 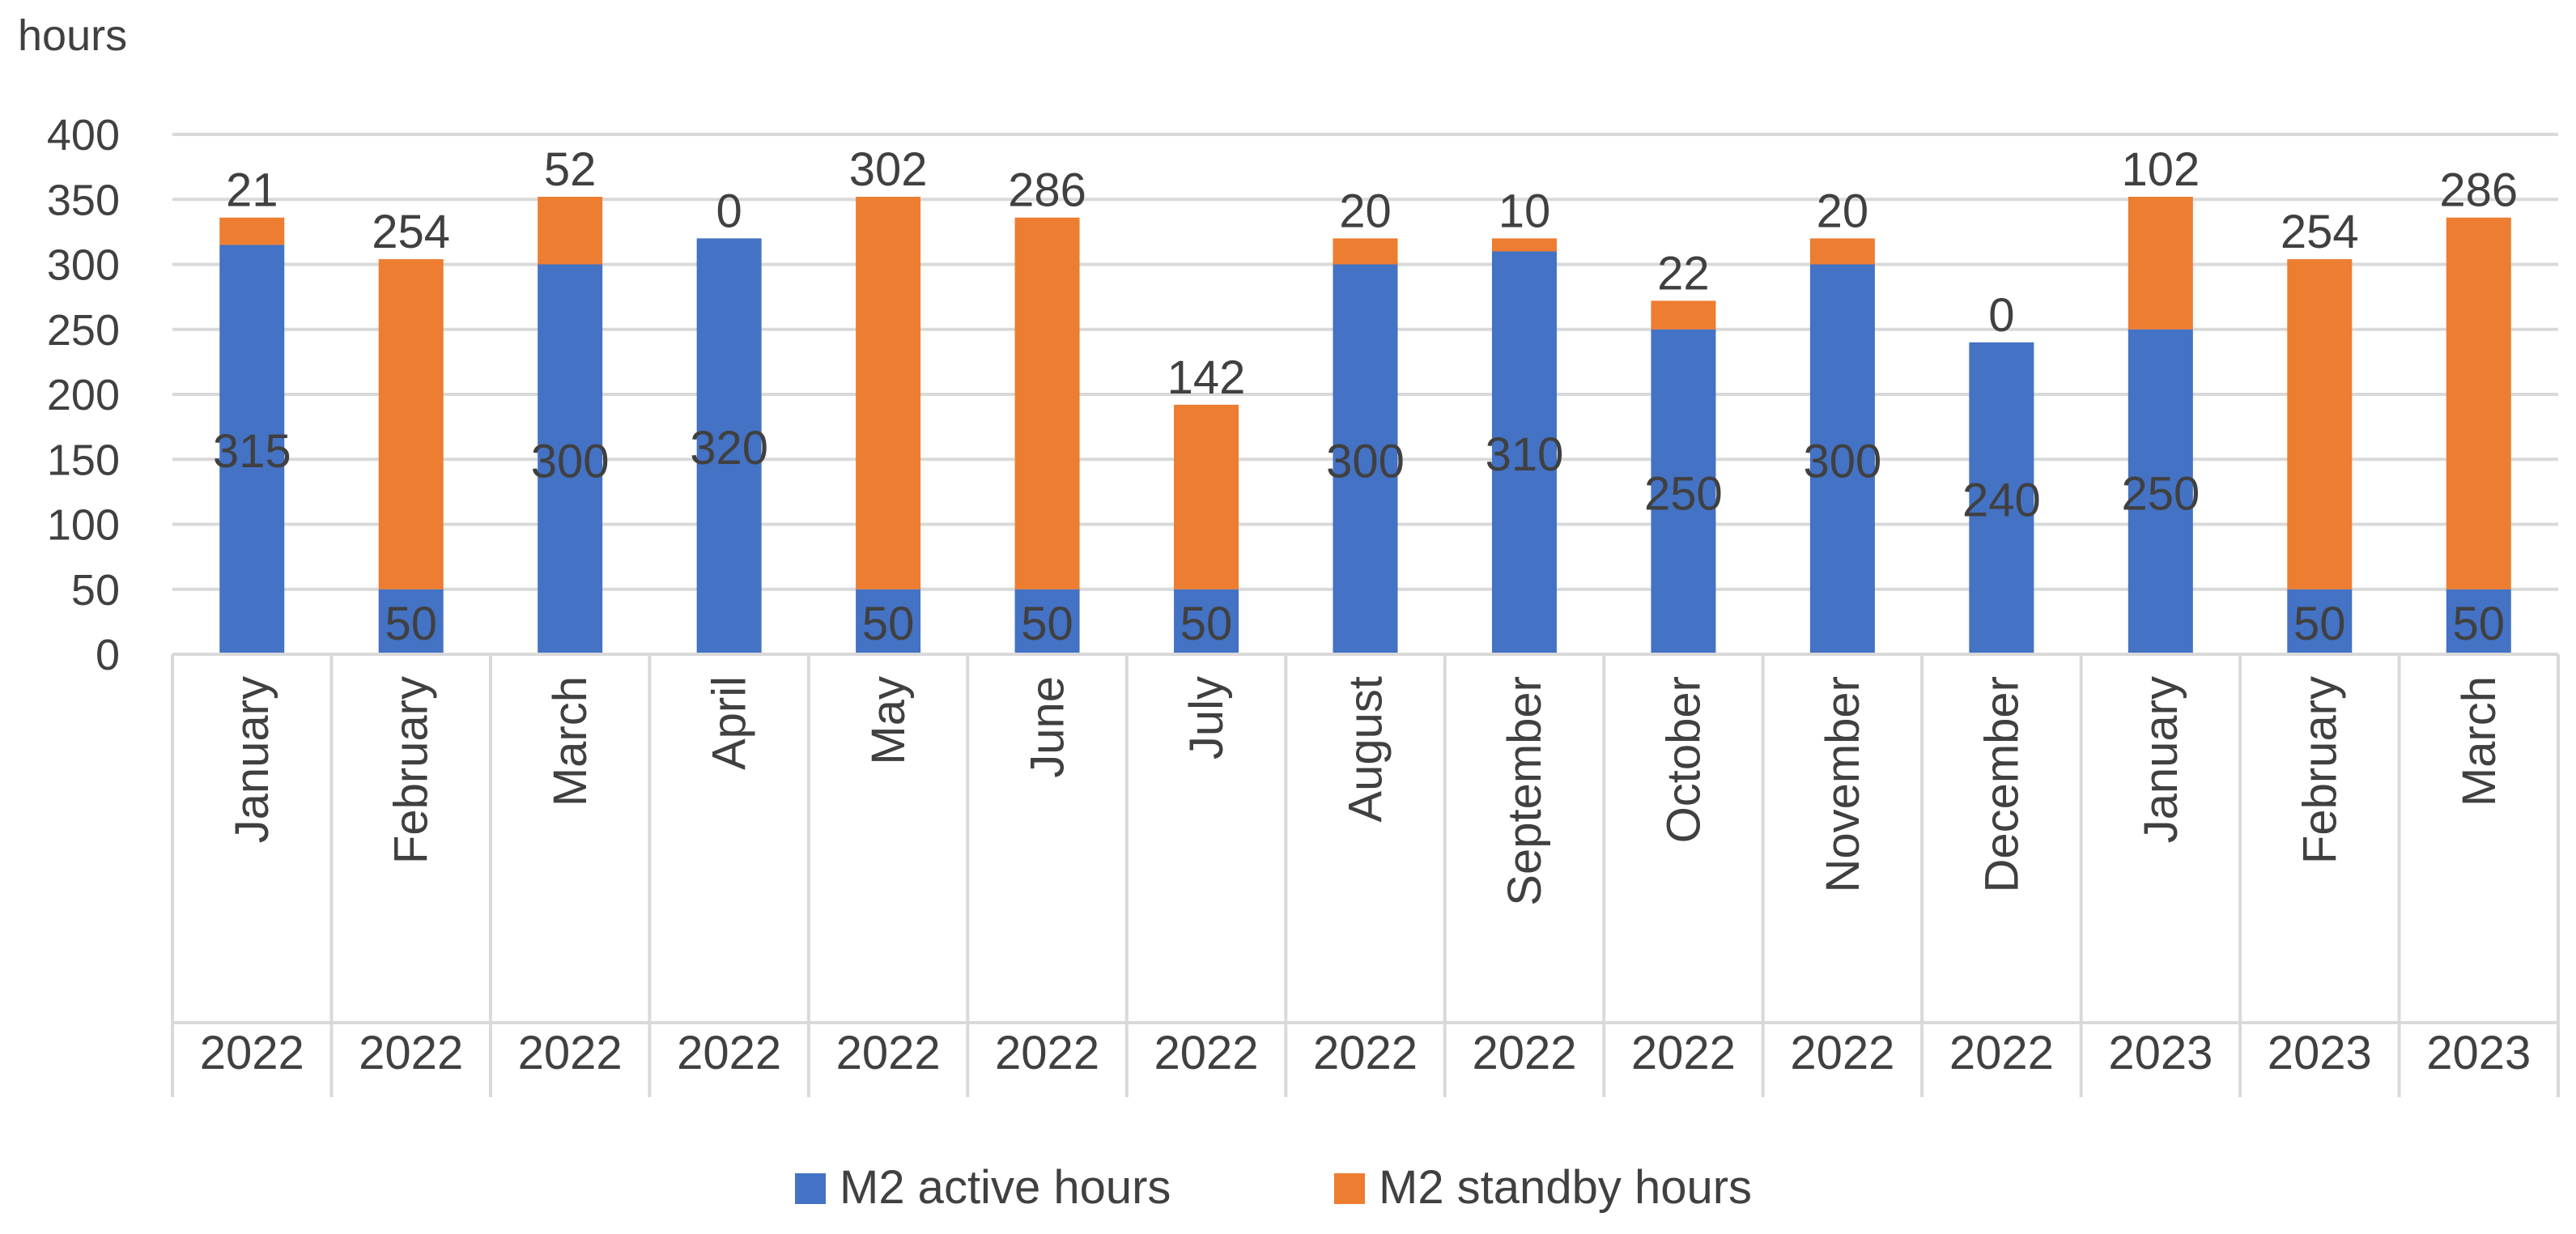 What do you see at coordinates (84, 460) in the screenshot?
I see `y-tick-label: 150` at bounding box center [84, 460].